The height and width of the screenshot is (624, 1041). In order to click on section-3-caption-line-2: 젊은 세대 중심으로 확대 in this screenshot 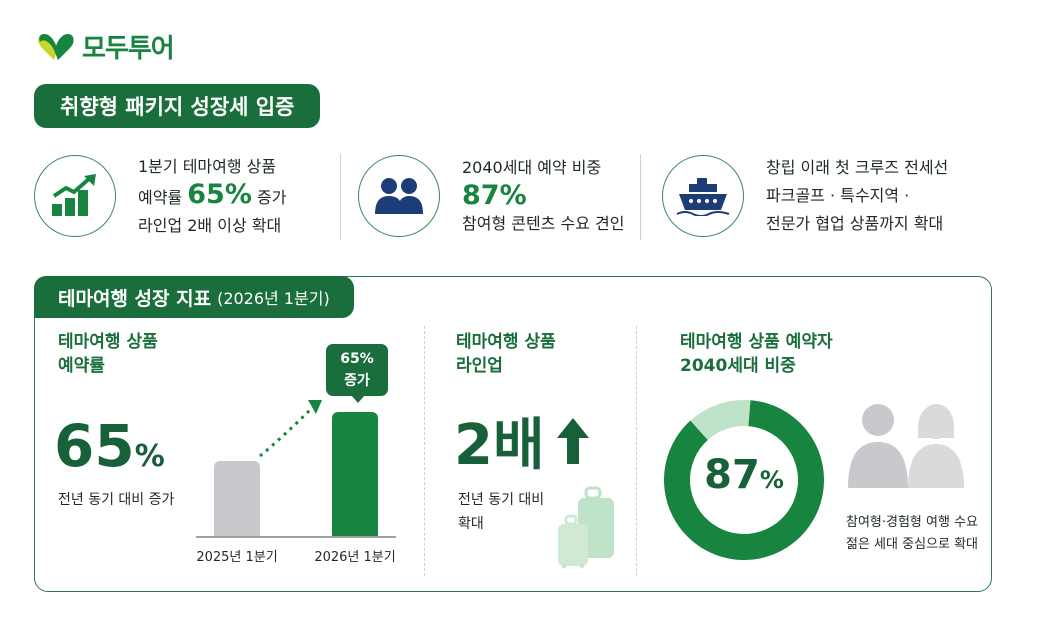, I will do `click(912, 544)`.